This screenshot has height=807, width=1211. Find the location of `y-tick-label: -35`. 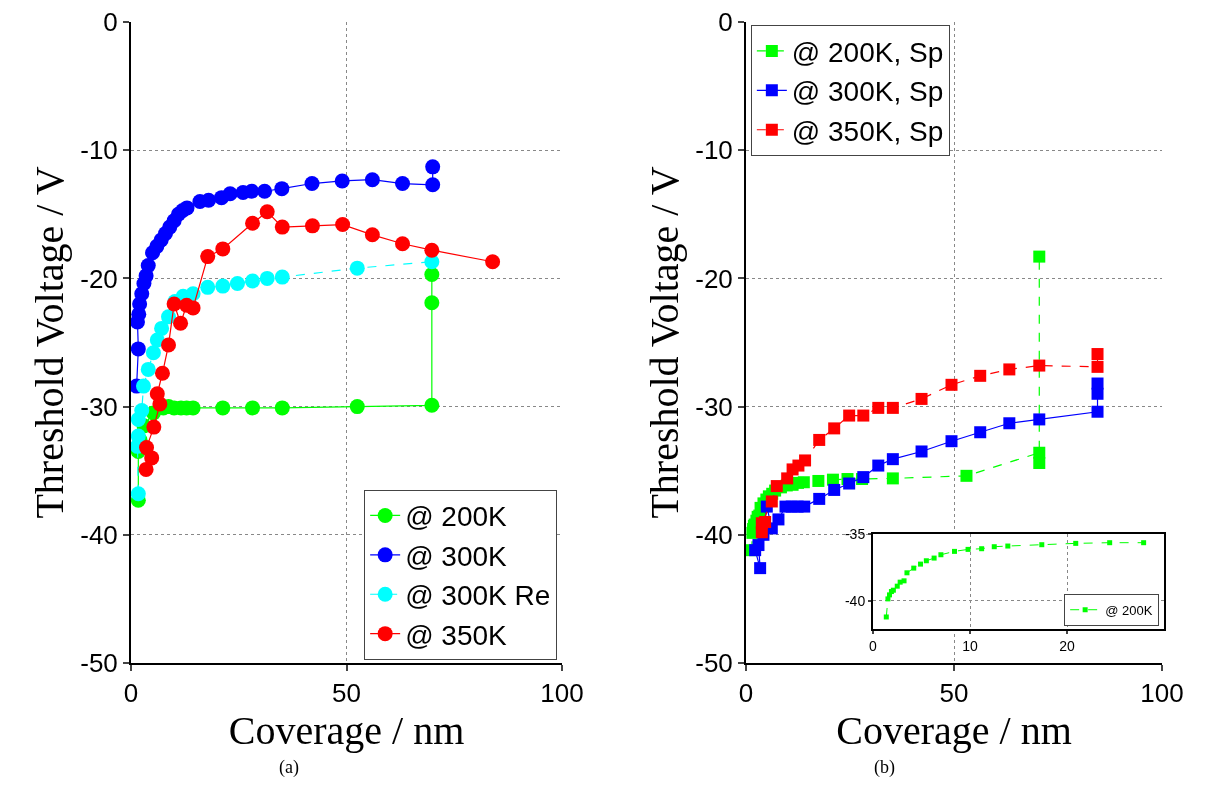

y-tick-label: -35 is located at coordinates (855, 533).